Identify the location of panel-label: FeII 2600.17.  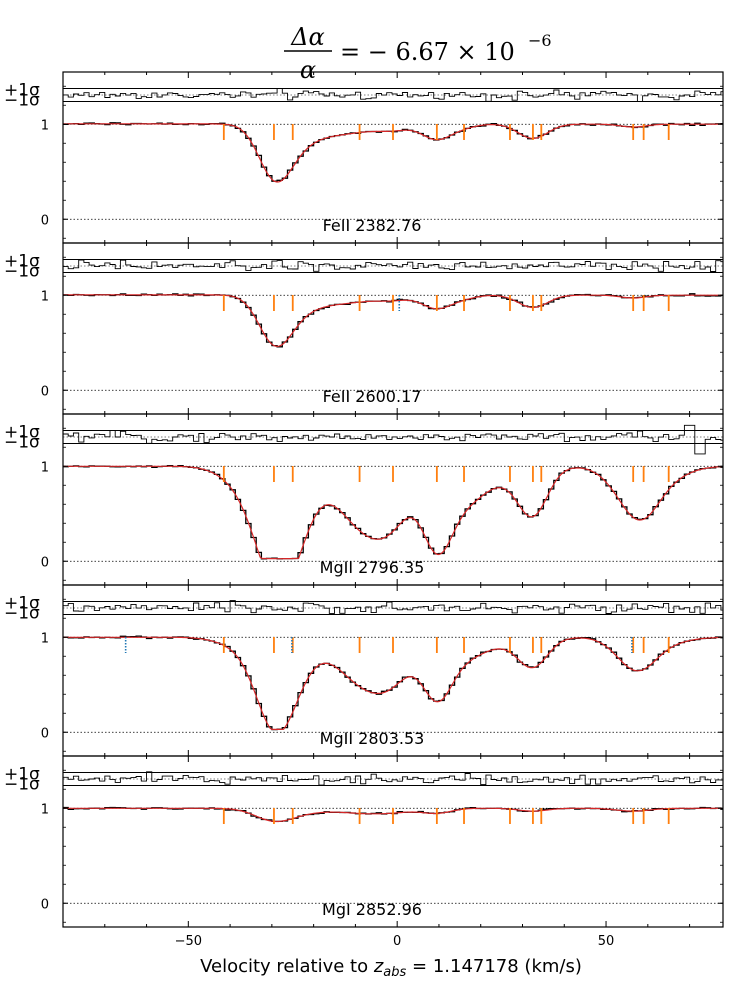
(372, 396).